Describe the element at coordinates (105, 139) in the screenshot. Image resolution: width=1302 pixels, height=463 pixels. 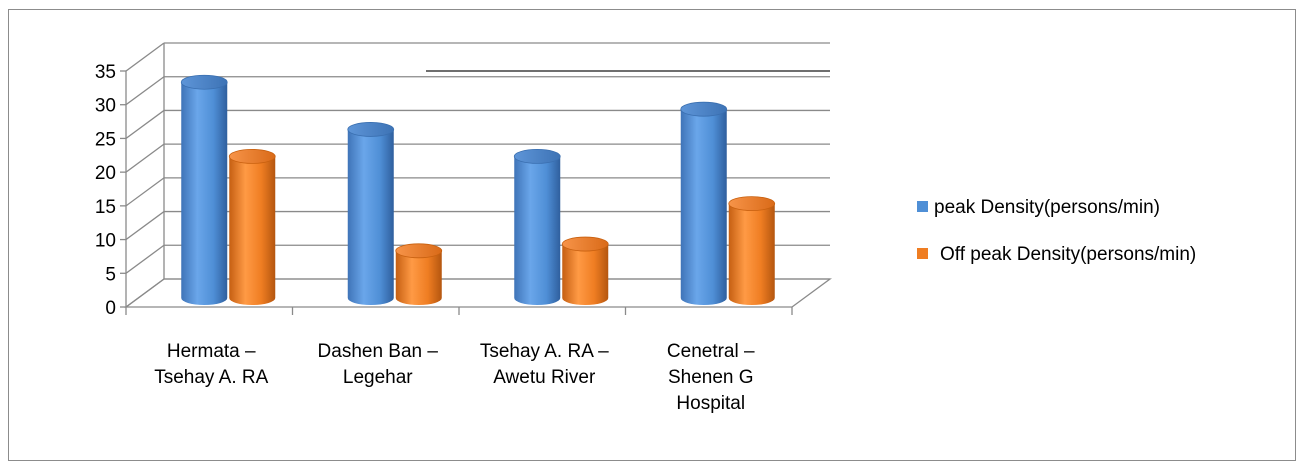
I see `y-tick-label: 25` at that location.